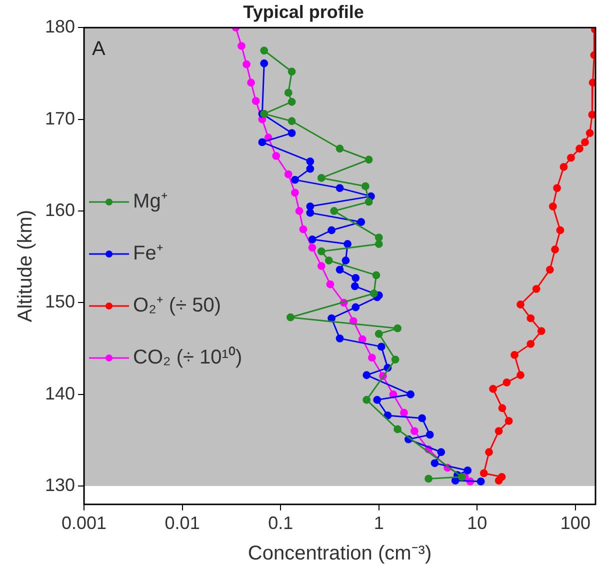  I want to click on x-tick-label: 100, so click(575, 523).